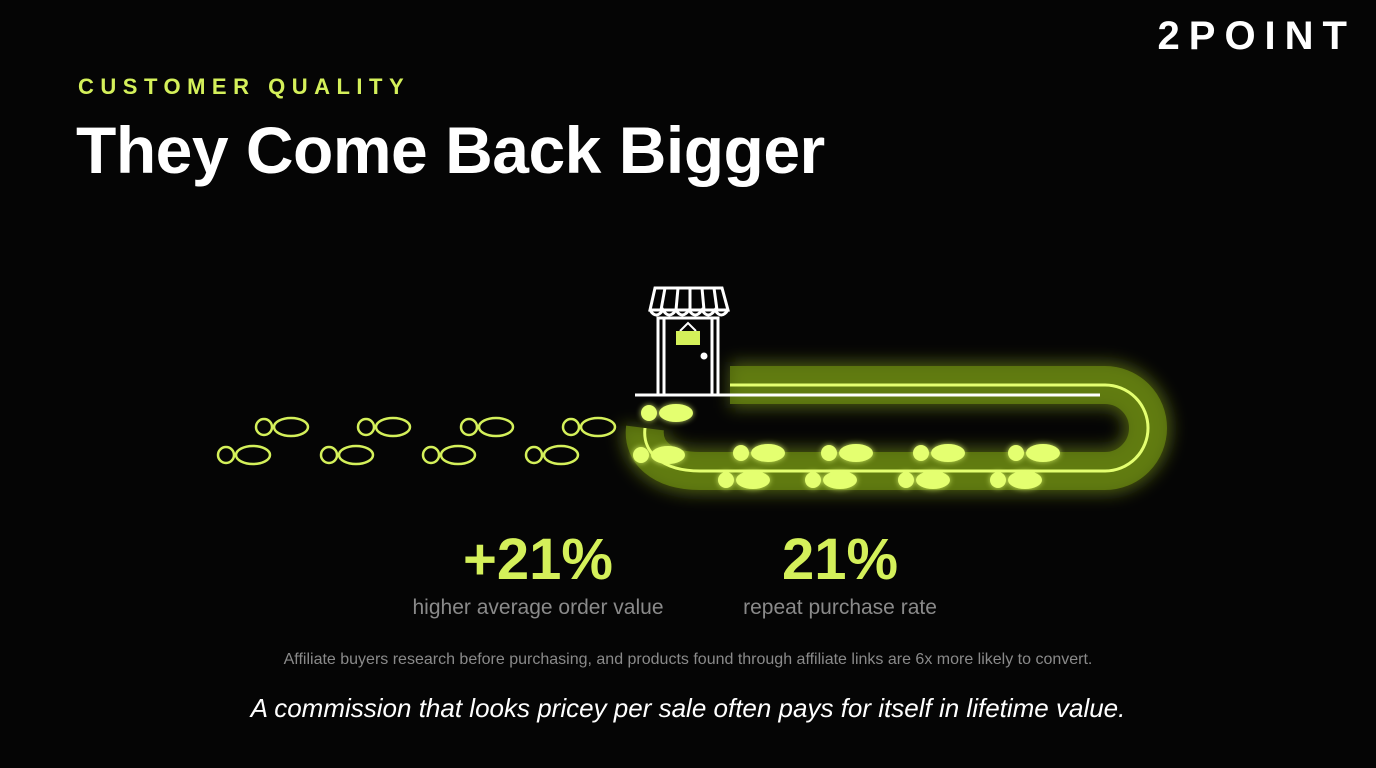 Image resolution: width=1376 pixels, height=768 pixels. What do you see at coordinates (450, 150) in the screenshot?
I see `slide-title: They Come Back Bigger` at bounding box center [450, 150].